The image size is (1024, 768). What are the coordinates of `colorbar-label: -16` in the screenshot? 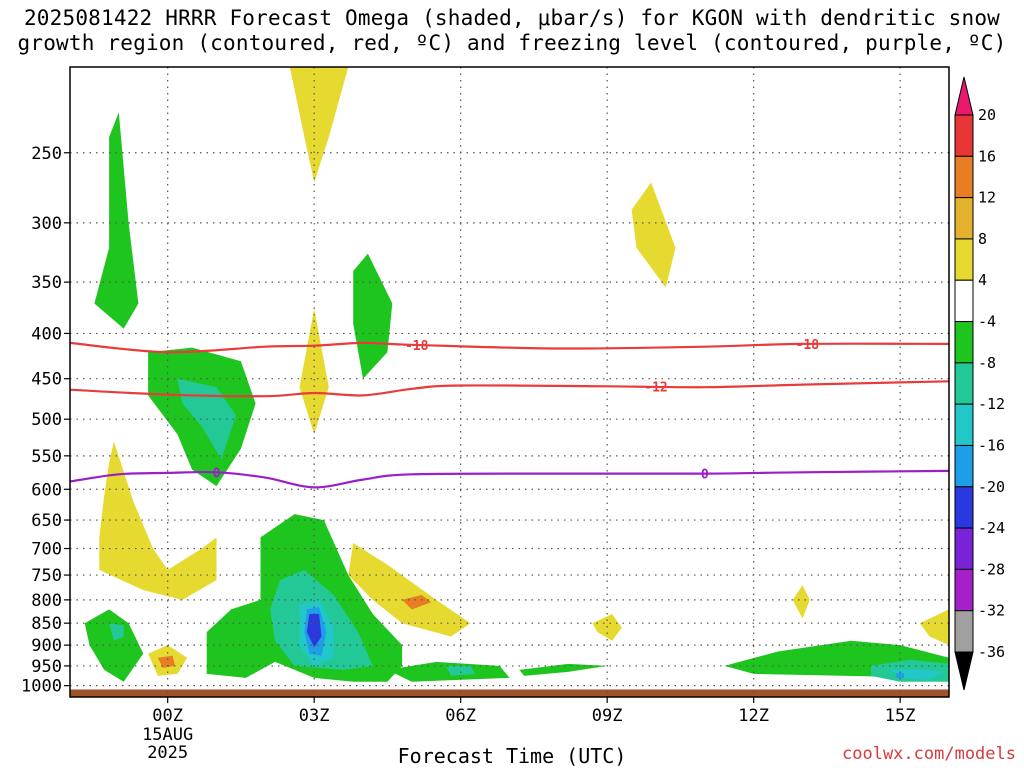 It's located at (991, 445).